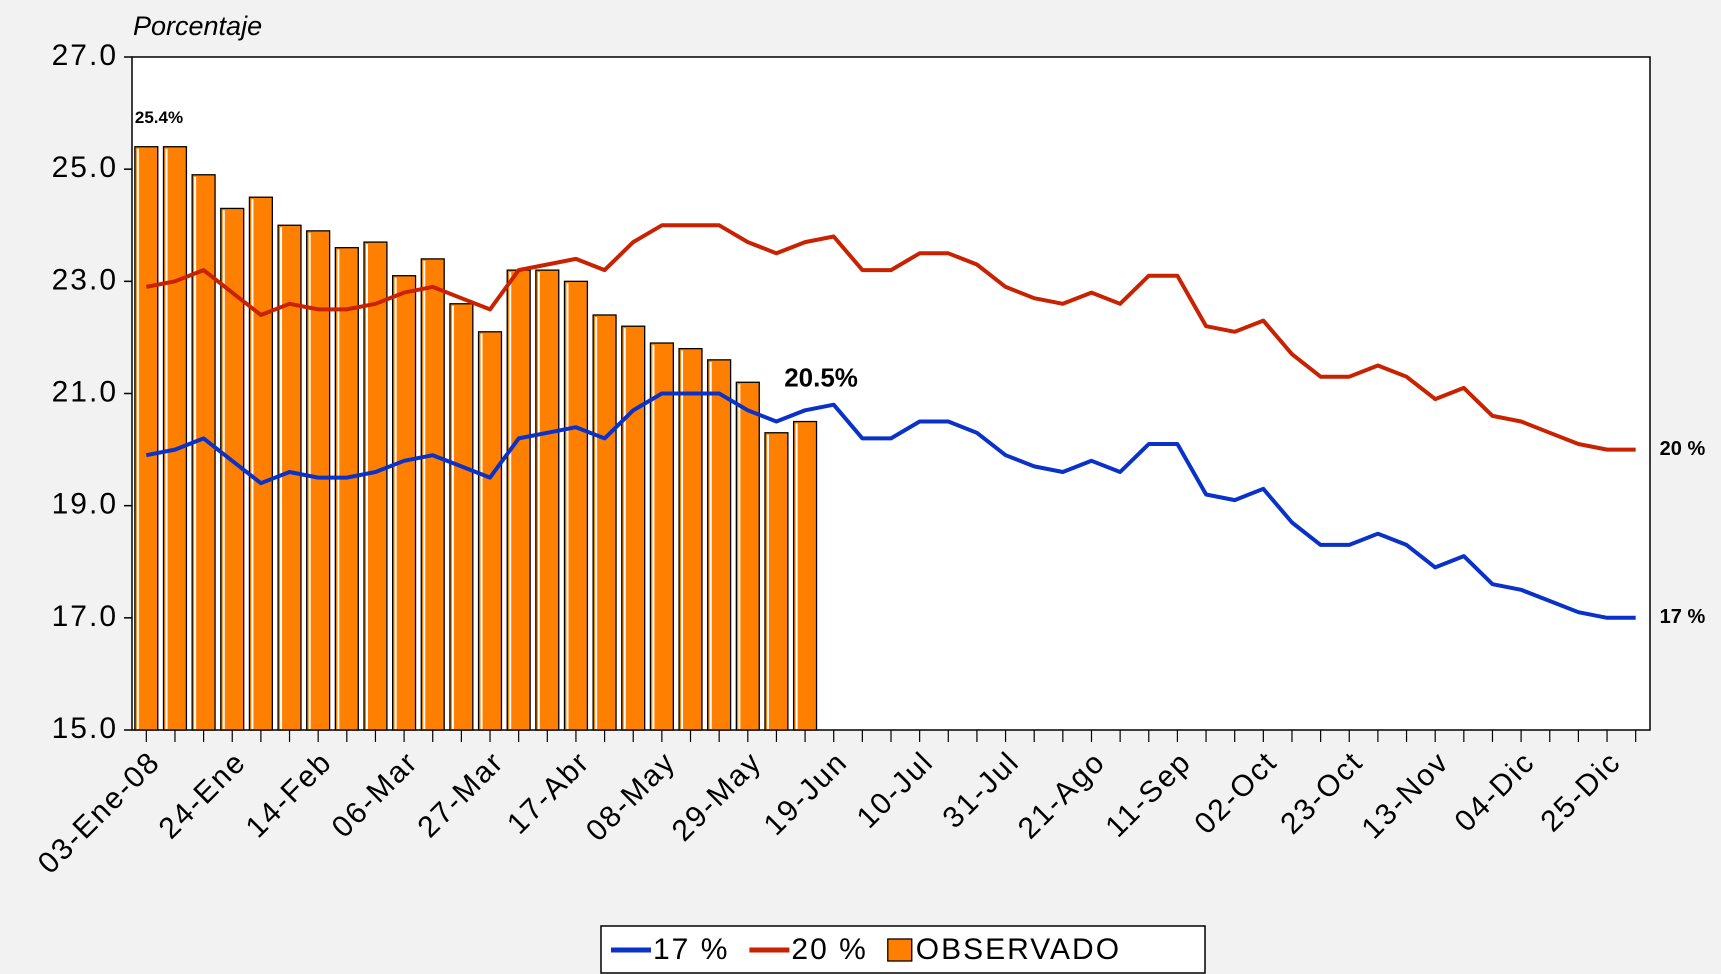 The width and height of the screenshot is (1721, 974). I want to click on x-tick-label: 29-May, so click(717, 796).